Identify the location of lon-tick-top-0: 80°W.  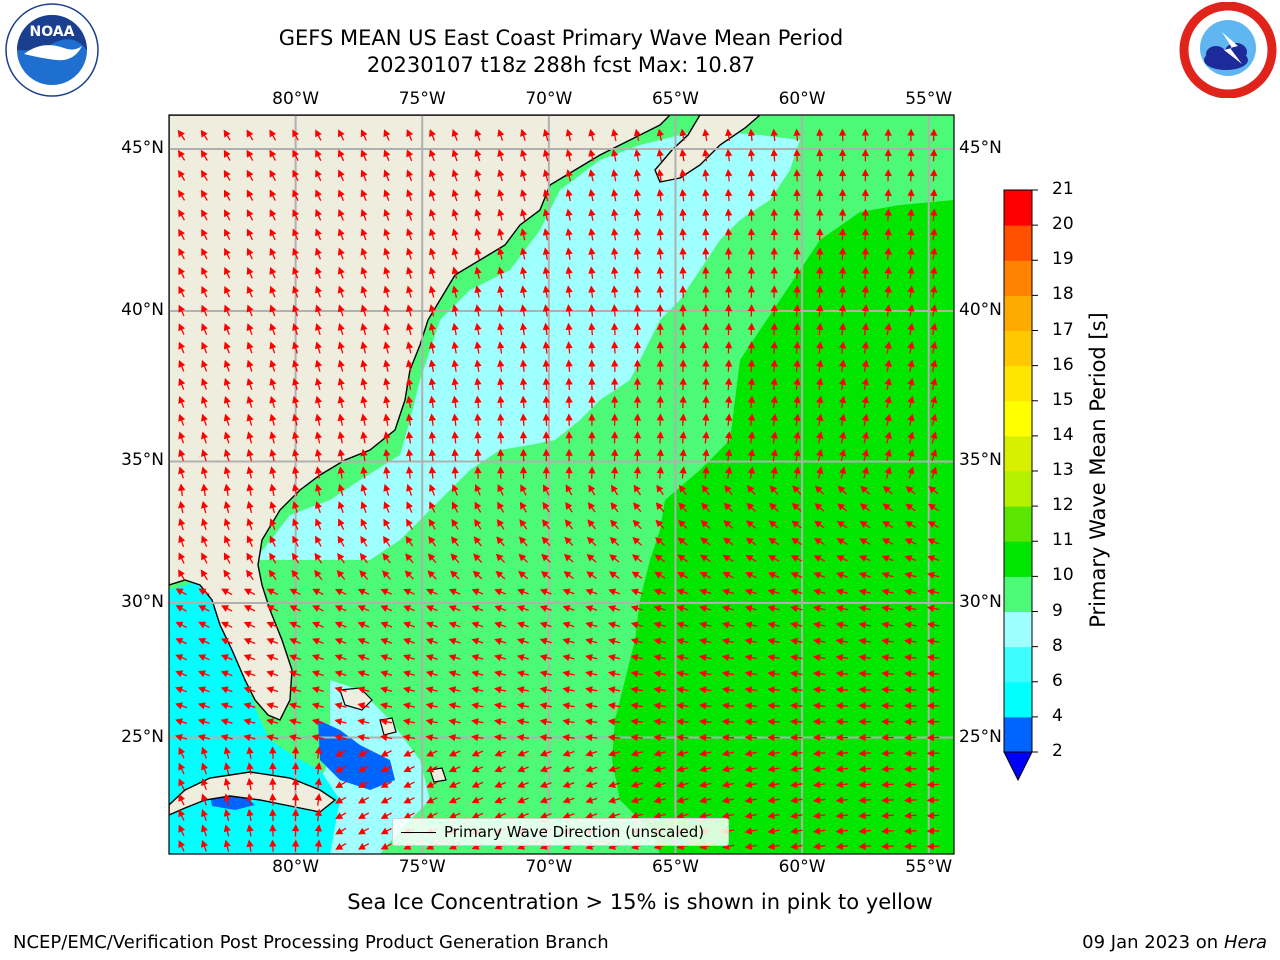
(296, 99).